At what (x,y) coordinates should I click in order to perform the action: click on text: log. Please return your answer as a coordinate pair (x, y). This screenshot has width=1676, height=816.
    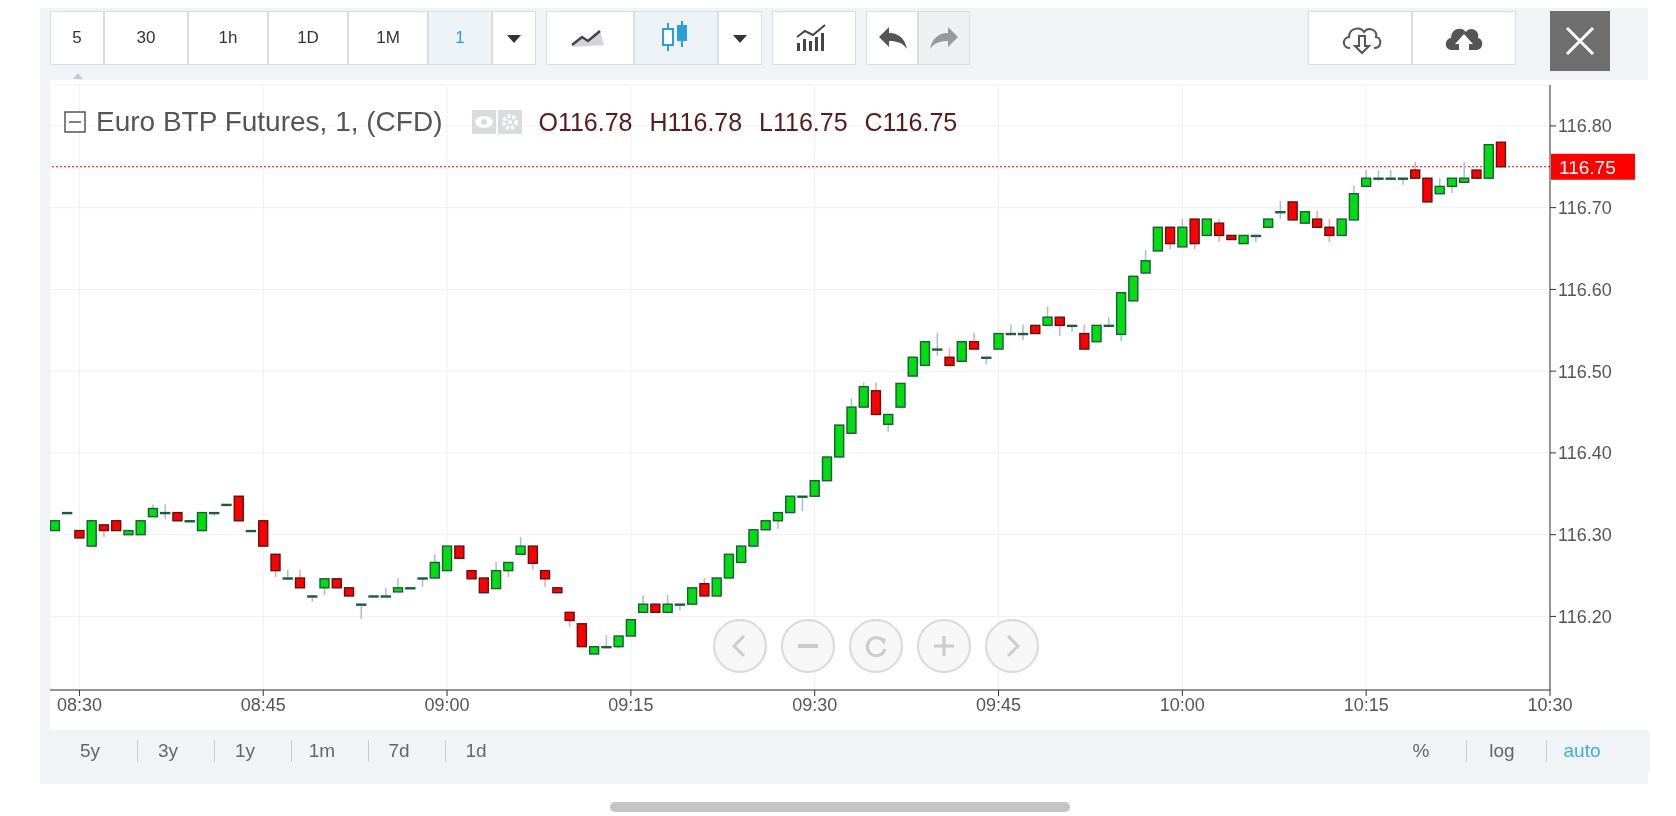
    Looking at the image, I should click on (1501, 751).